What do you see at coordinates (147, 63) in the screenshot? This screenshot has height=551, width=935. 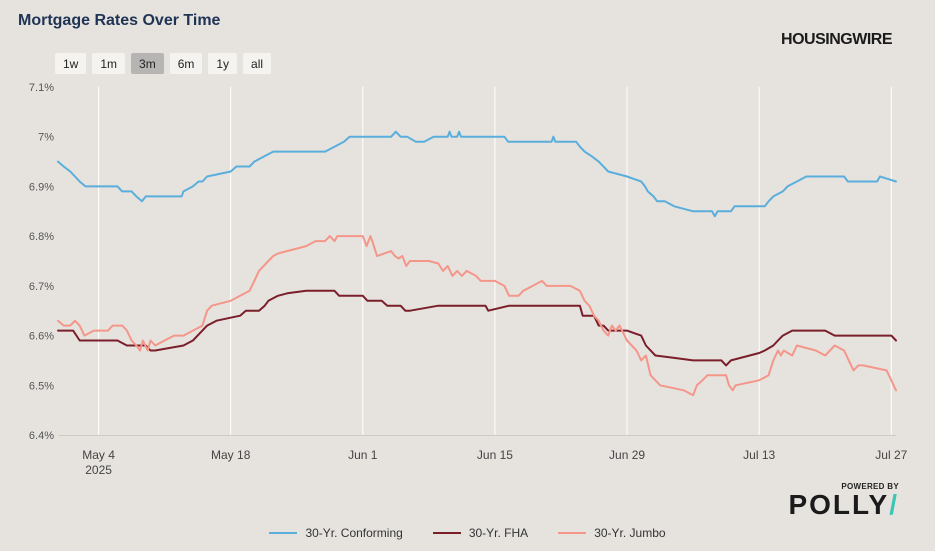 I see `range-button-3m: 3m` at bounding box center [147, 63].